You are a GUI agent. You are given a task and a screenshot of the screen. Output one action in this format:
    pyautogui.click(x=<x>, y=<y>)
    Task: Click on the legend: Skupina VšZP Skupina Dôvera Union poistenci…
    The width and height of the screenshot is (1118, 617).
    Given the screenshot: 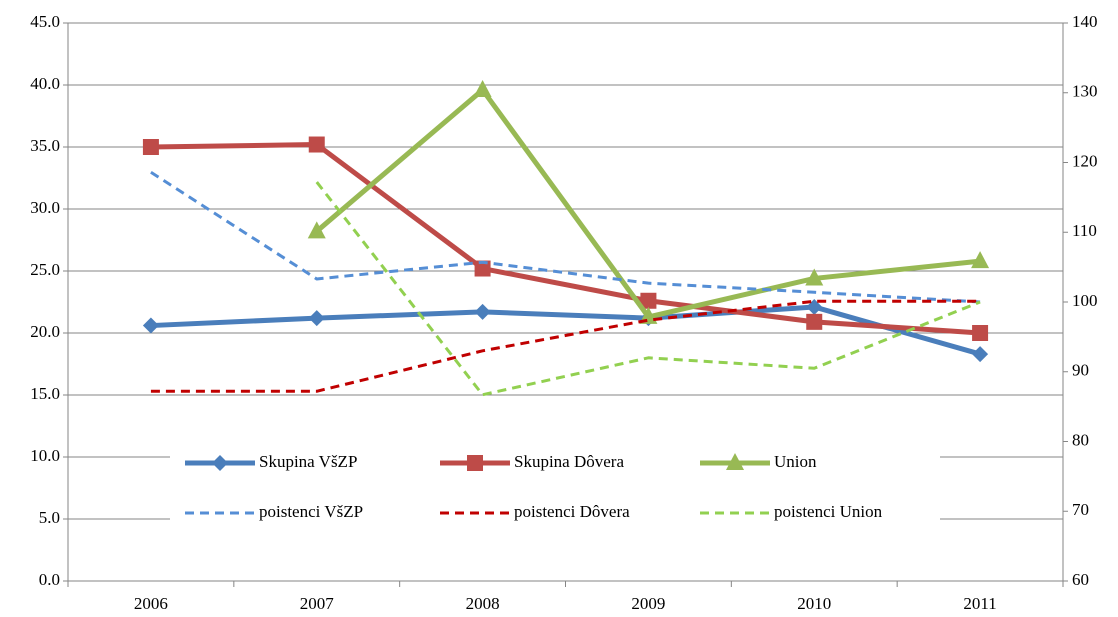 What is the action you would take?
    pyautogui.click(x=555, y=493)
    